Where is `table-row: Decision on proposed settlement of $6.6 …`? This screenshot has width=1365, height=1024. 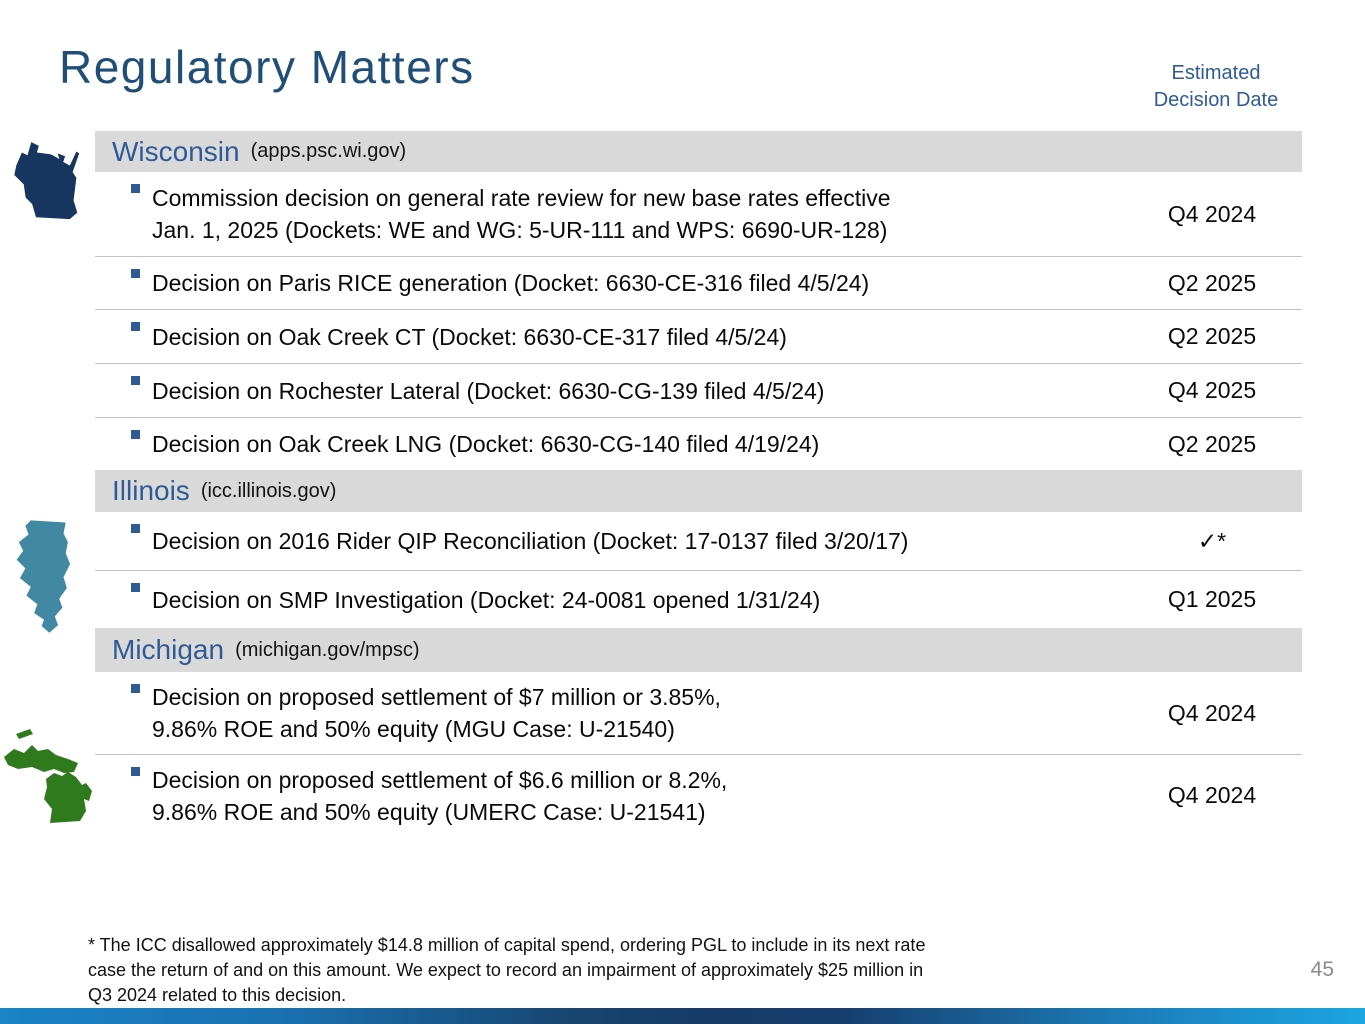
table-row: Decision on proposed settlement of $6.6 … is located at coordinates (698, 795).